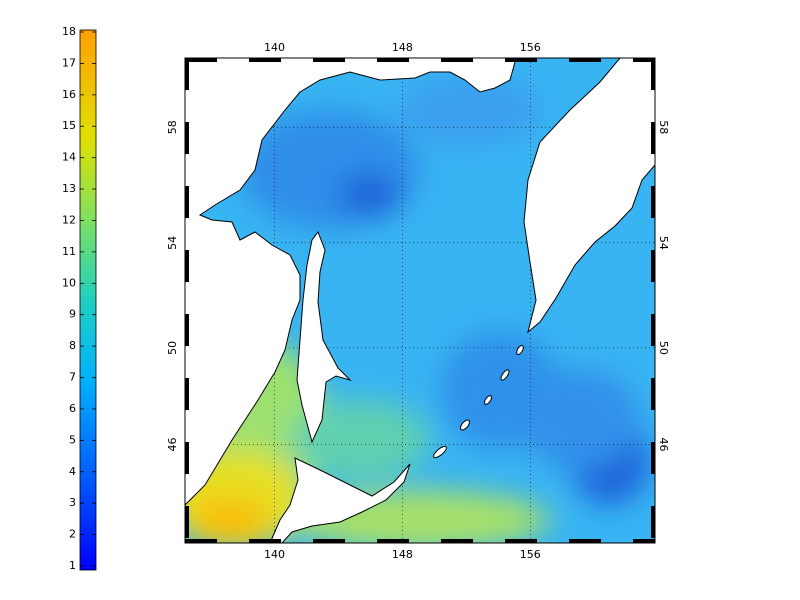 The height and width of the screenshot is (600, 800). I want to click on lat-label-left: 46, so click(172, 444).